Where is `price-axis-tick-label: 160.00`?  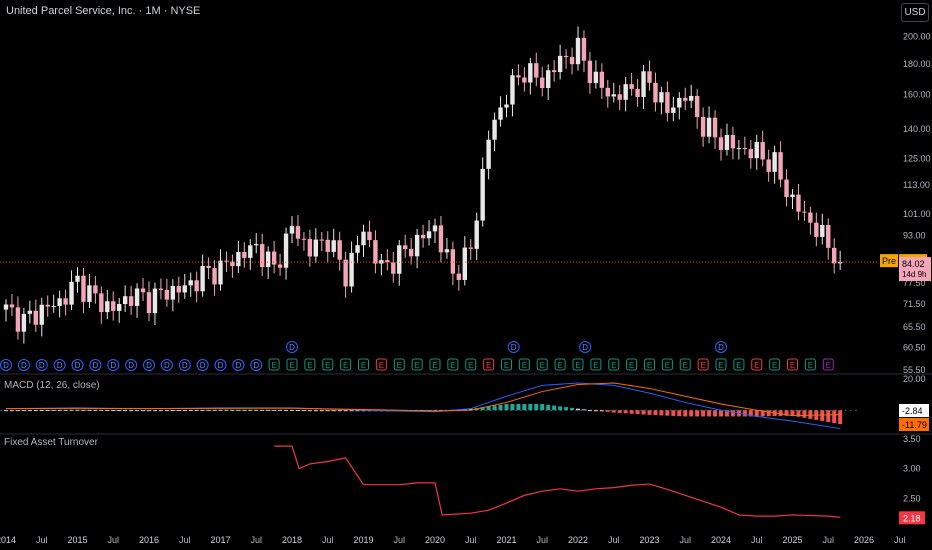 price-axis-tick-label: 160.00 is located at coordinates (917, 94).